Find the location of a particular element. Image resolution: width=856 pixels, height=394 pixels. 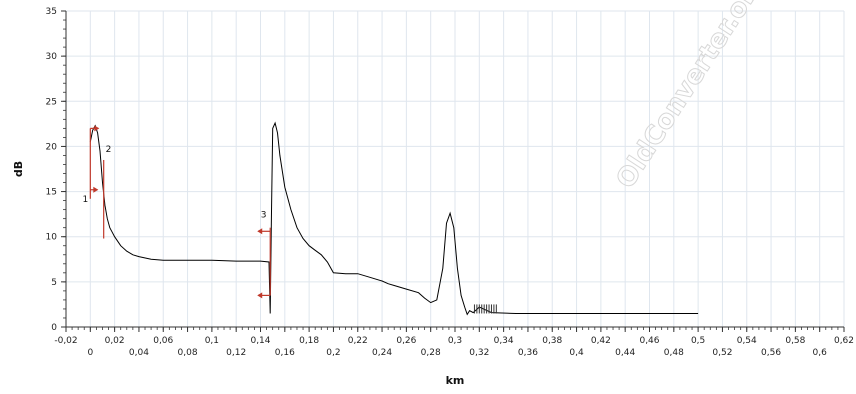

x-tick-label: 0,22 is located at coordinates (358, 341).